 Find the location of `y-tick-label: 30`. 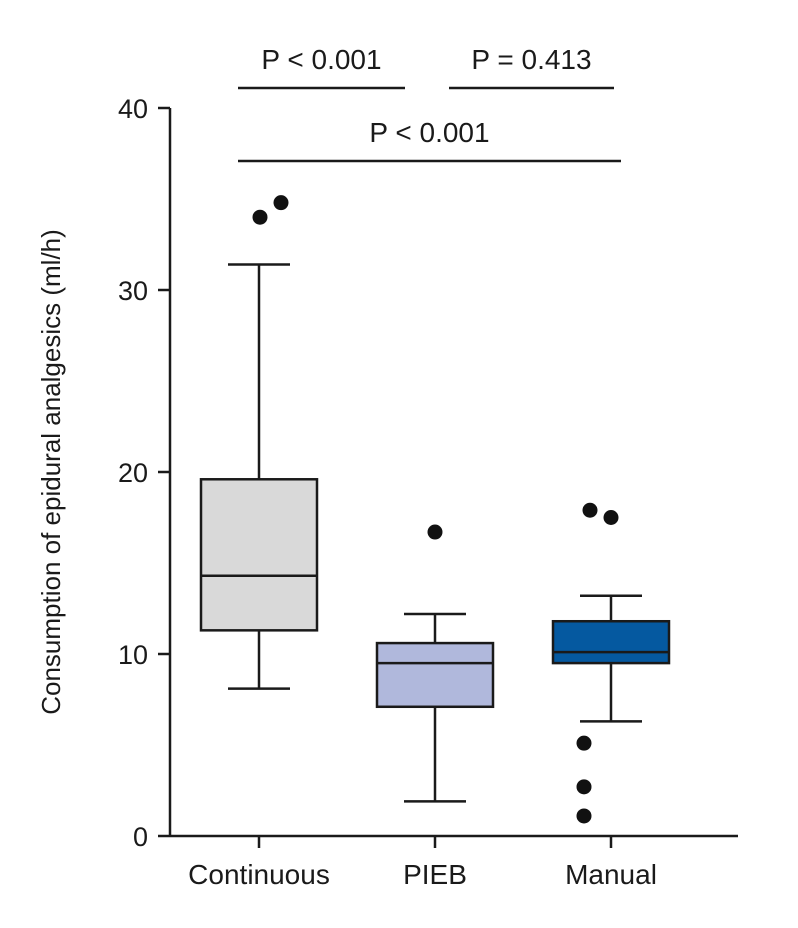

y-tick-label: 30 is located at coordinates (133, 291).